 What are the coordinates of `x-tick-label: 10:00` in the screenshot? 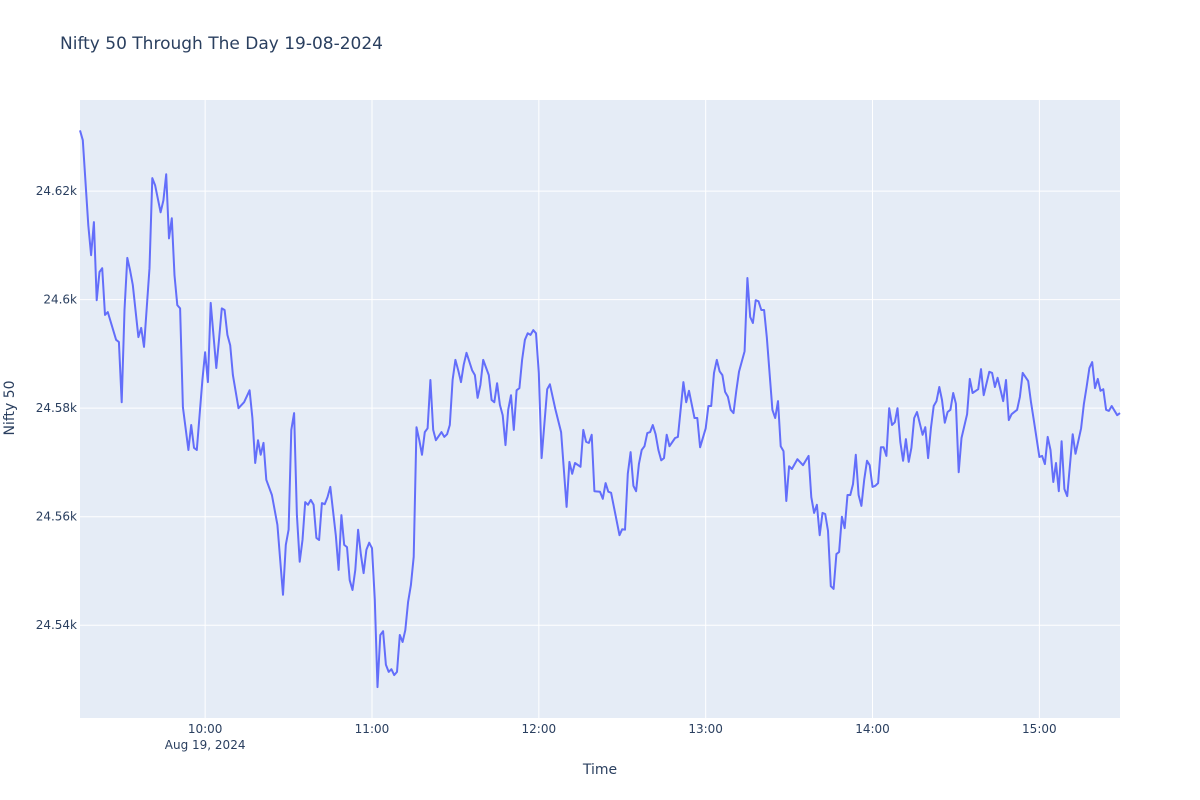 It's located at (205, 729).